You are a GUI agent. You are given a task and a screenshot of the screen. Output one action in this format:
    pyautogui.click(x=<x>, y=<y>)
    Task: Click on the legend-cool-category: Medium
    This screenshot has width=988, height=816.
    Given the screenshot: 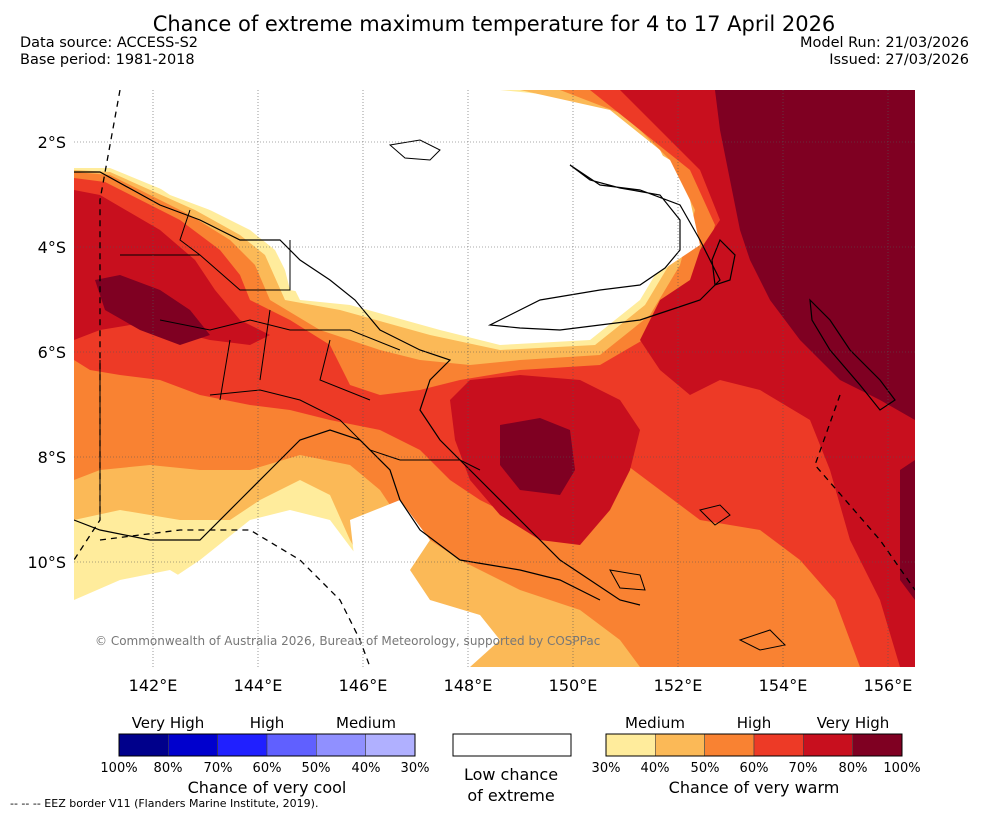 What is the action you would take?
    pyautogui.click(x=366, y=723)
    